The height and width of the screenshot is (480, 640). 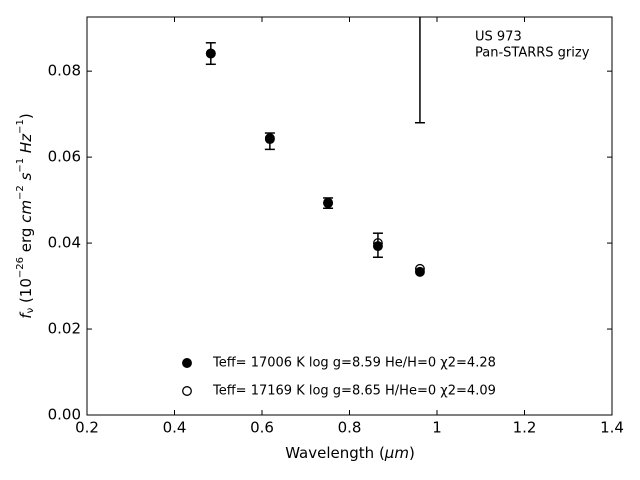 What do you see at coordinates (26, 116) in the screenshot?
I see `y-label-part: )` at bounding box center [26, 116].